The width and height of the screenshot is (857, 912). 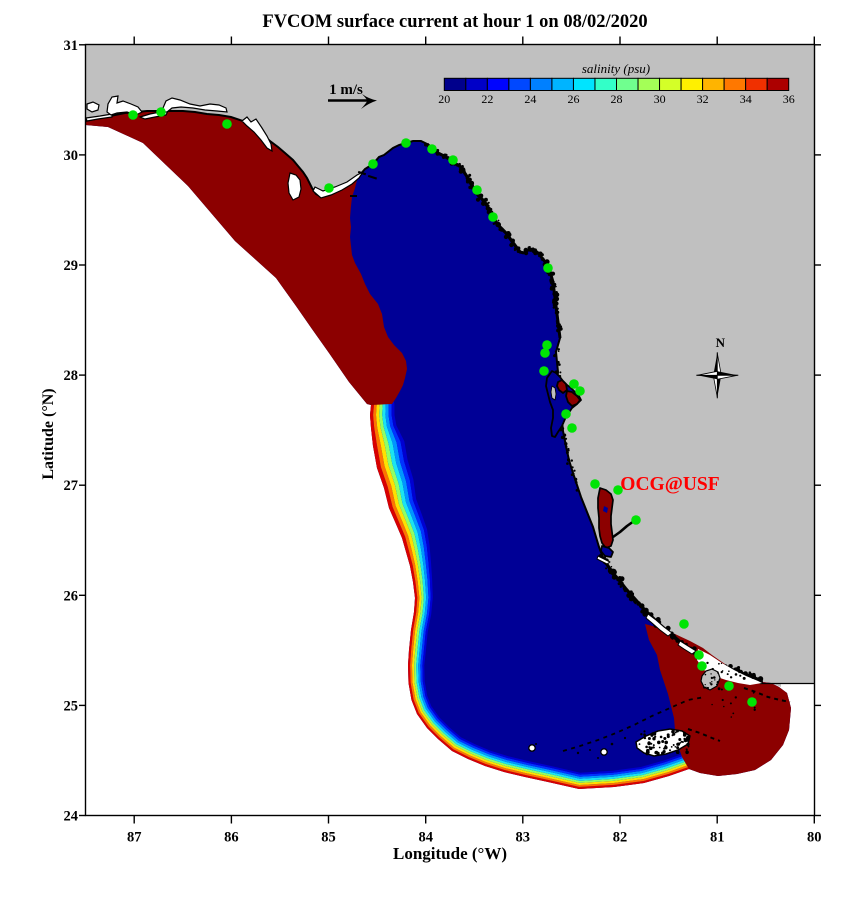 I want to click on svg-text: 1 m/s, so click(x=346, y=90).